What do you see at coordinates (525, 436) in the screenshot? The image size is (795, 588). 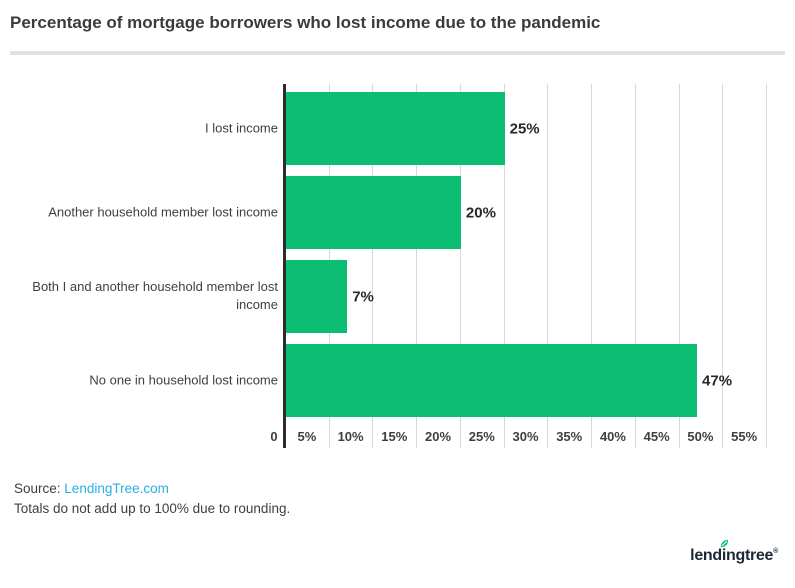 I see `x-tick-label: 30%` at bounding box center [525, 436].